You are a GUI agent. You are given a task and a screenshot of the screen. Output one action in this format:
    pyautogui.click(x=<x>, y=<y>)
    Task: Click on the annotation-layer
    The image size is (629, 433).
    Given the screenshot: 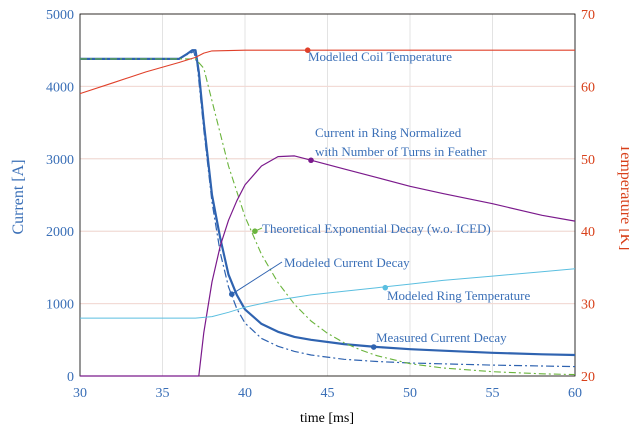 What is the action you would take?
    pyautogui.click(x=257, y=261)
    